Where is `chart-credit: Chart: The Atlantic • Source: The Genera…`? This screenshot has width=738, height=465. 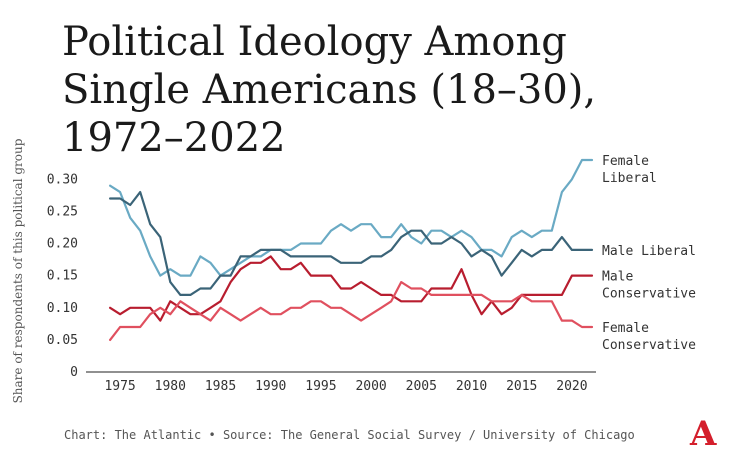 chart-credit: Chart: The Atlantic • Source: The Genera… is located at coordinates (349, 435).